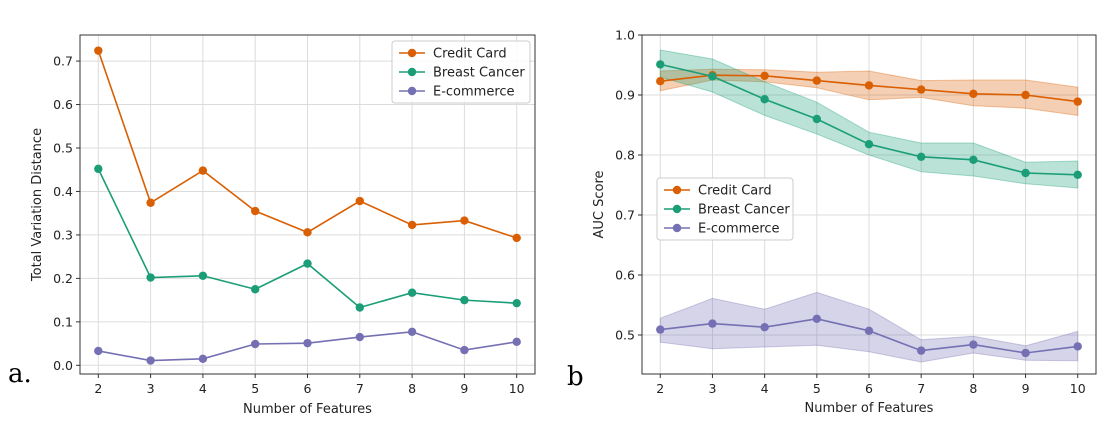 This screenshot has width=1112, height=427. What do you see at coordinates (63, 278) in the screenshot?
I see `y-tick-label: 0.2` at bounding box center [63, 278].